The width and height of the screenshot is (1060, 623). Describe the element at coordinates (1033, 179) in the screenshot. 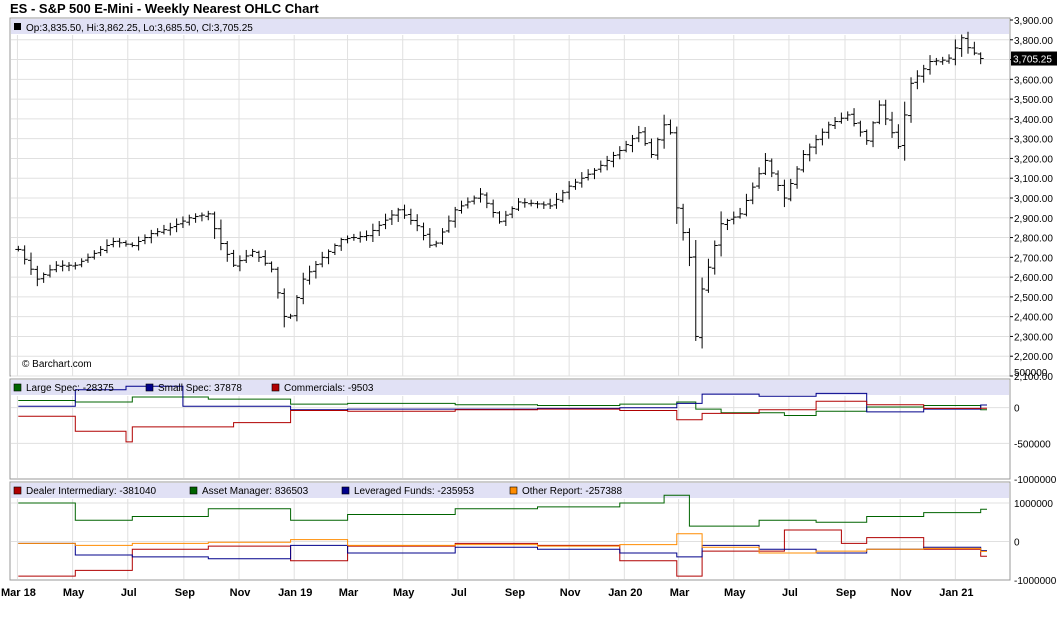

I see `price-y-tick-label: 3,100.00` at that location.